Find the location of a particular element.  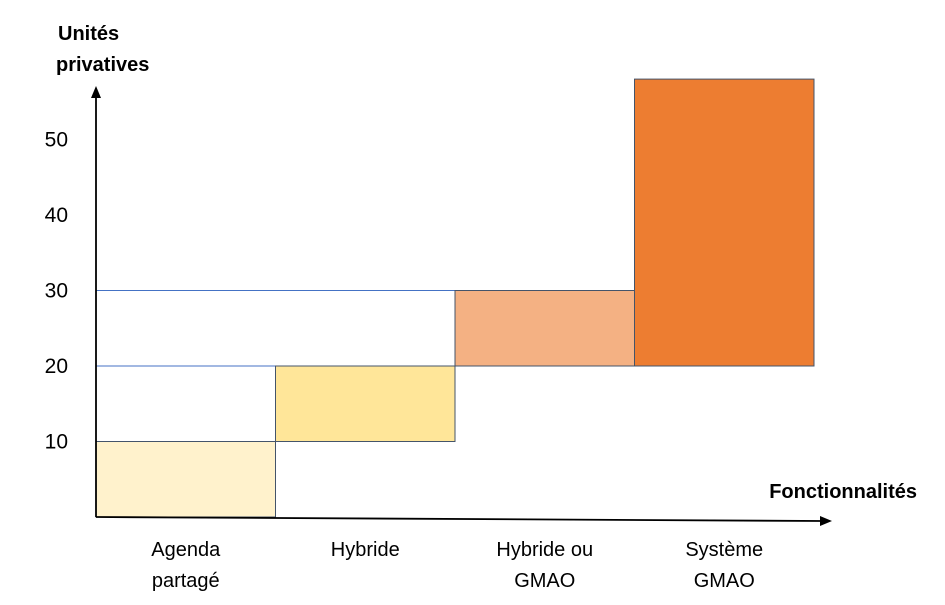

category-label-systeme-gmao-line-2: GMAO is located at coordinates (724, 581).